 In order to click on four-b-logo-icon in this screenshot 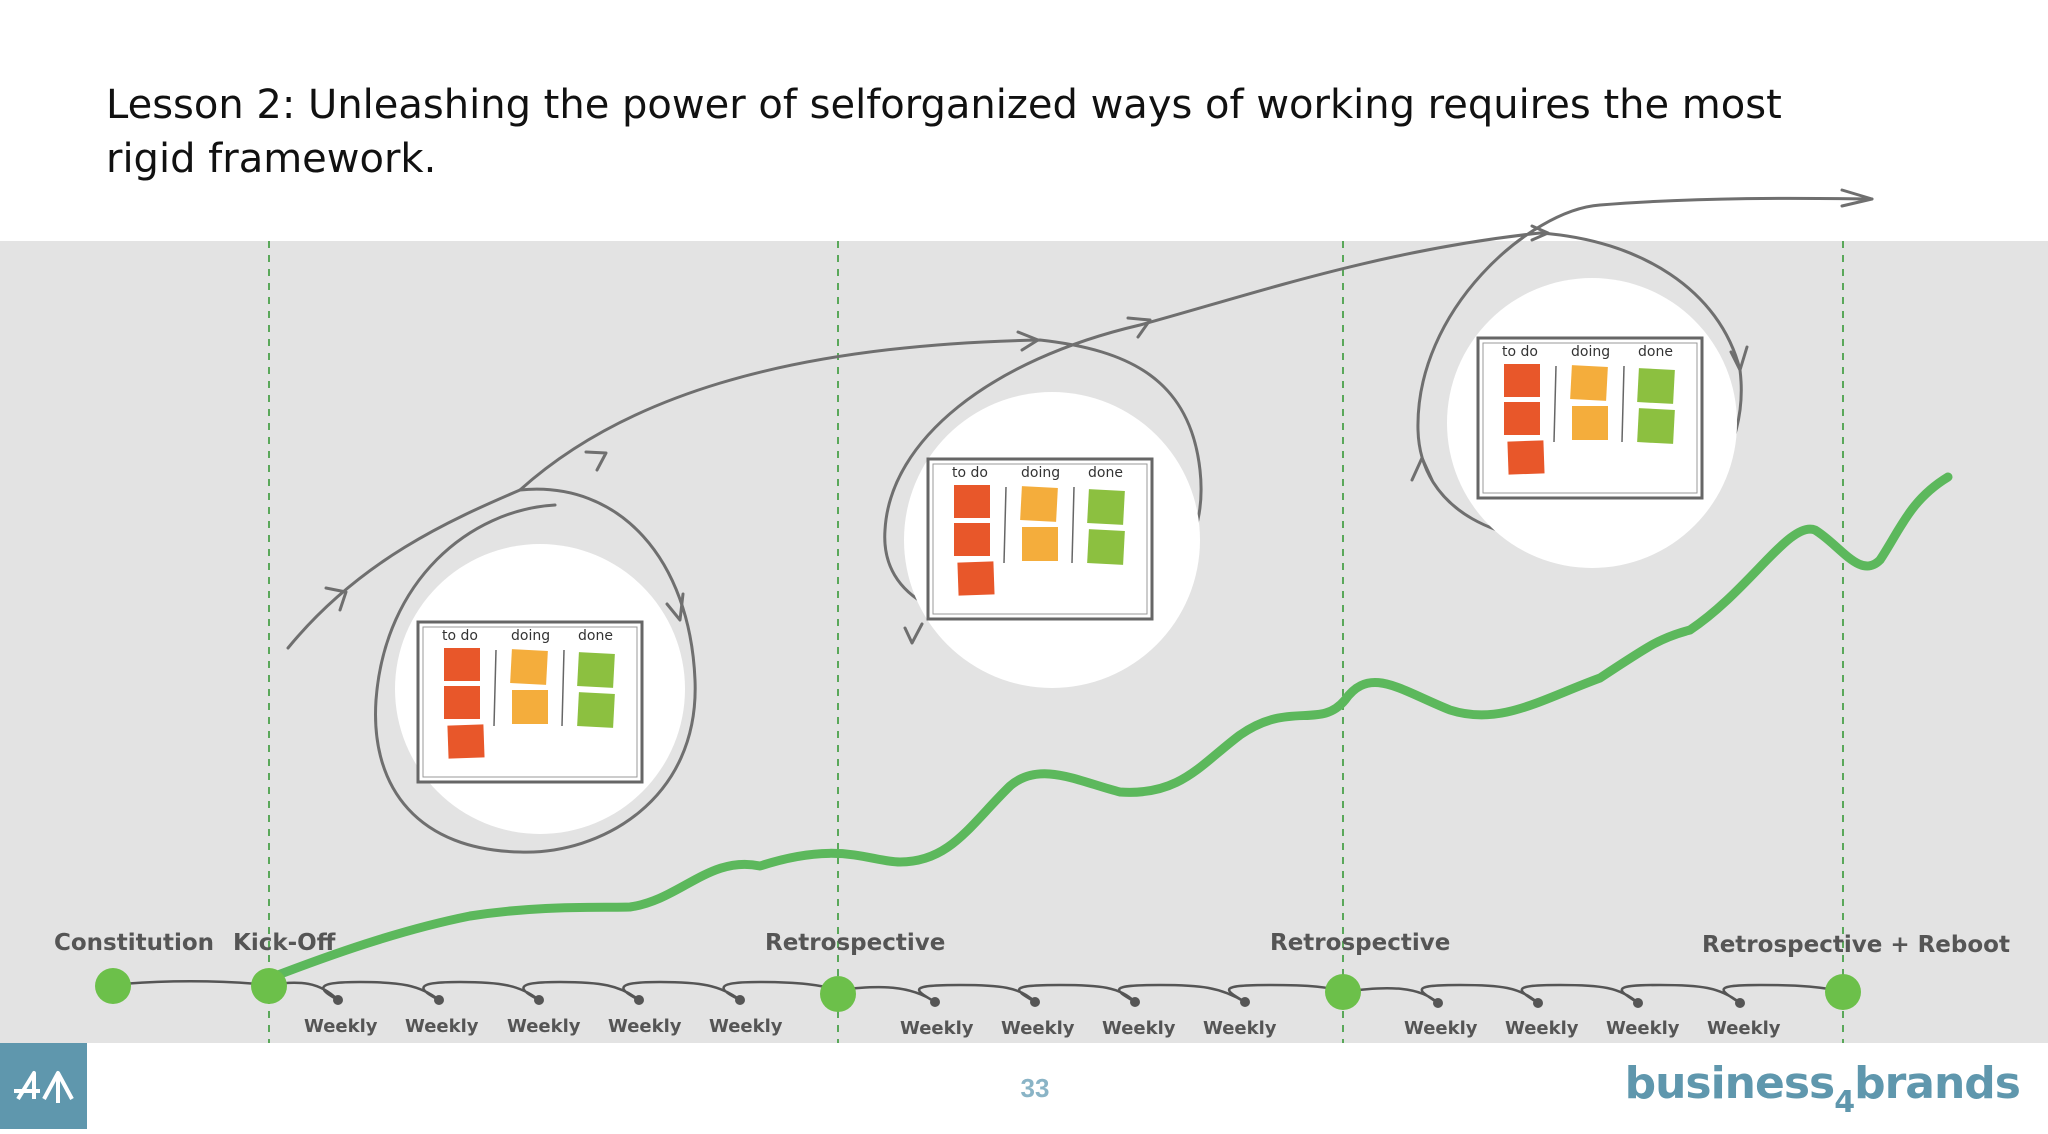, I will do `click(43, 1086)`.